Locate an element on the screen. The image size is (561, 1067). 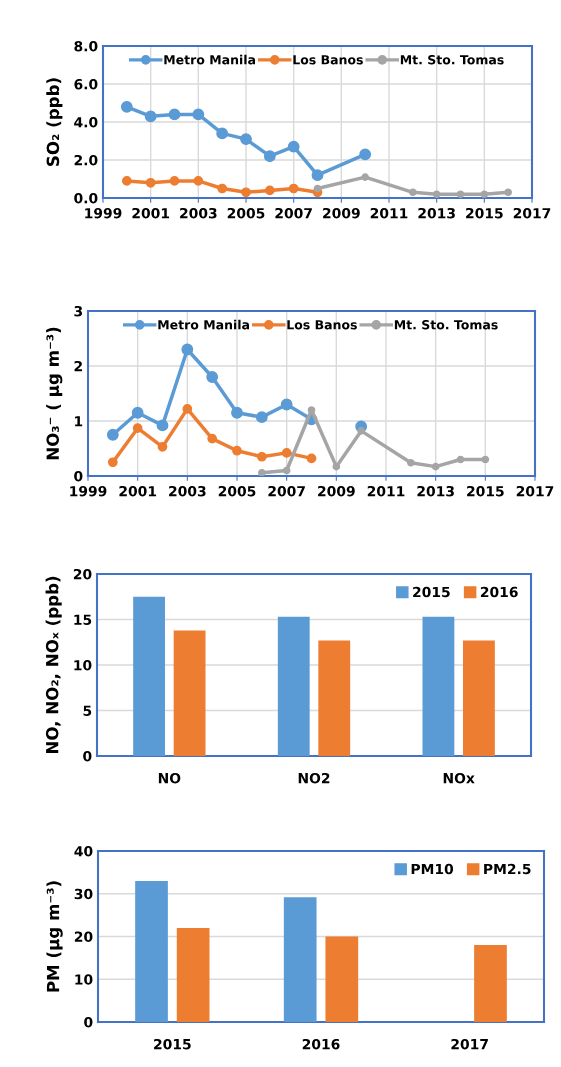
y-tick-label: 8.0 is located at coordinates (86, 46).